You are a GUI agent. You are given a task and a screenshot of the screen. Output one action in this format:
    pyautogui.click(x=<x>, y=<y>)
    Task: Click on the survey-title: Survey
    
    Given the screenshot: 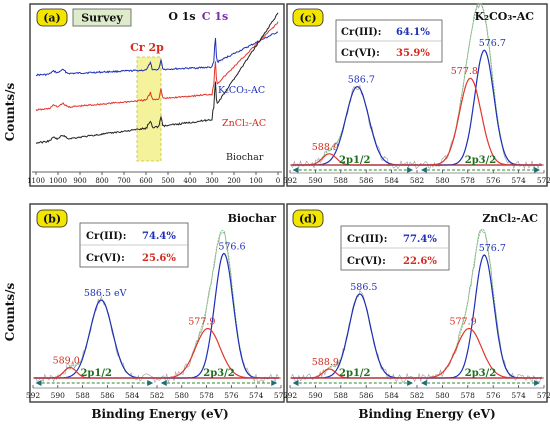 What is the action you would take?
    pyautogui.click(x=102, y=18)
    